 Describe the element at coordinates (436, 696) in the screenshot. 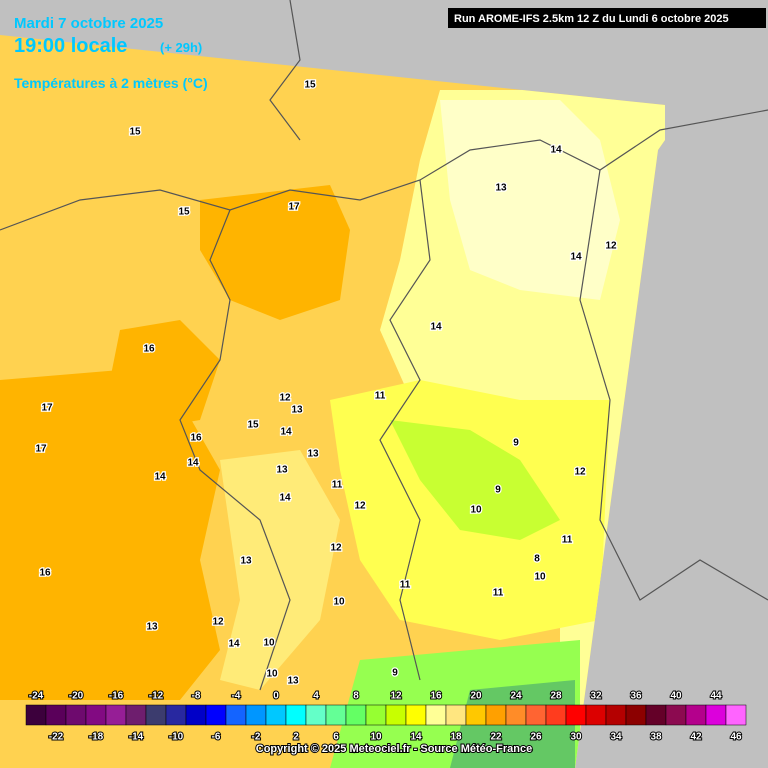

I see `legend-label: 16` at that location.